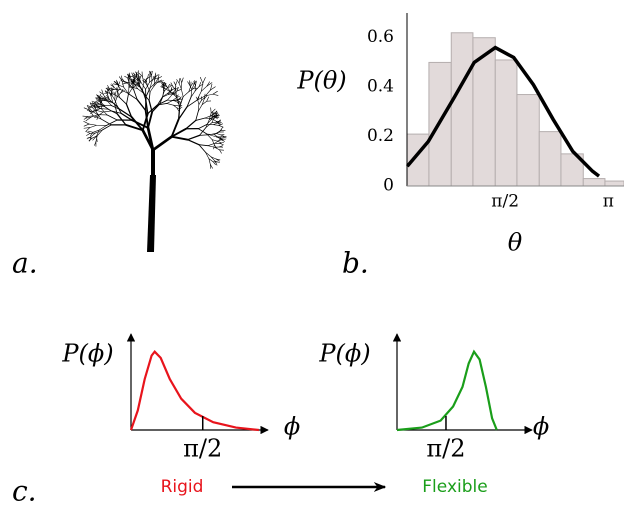 The height and width of the screenshot is (509, 624). Describe the element at coordinates (454, 487) in the screenshot. I see `flexible-label: Flexible` at that location.